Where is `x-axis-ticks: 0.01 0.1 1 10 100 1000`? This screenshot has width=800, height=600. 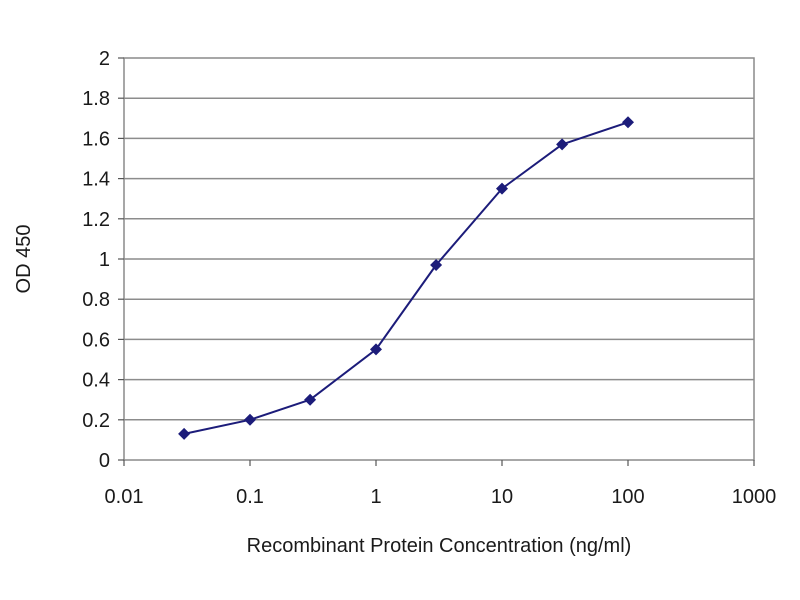
x-axis-ticks: 0.01 0.1 1 10 100 1000 is located at coordinates (441, 484).